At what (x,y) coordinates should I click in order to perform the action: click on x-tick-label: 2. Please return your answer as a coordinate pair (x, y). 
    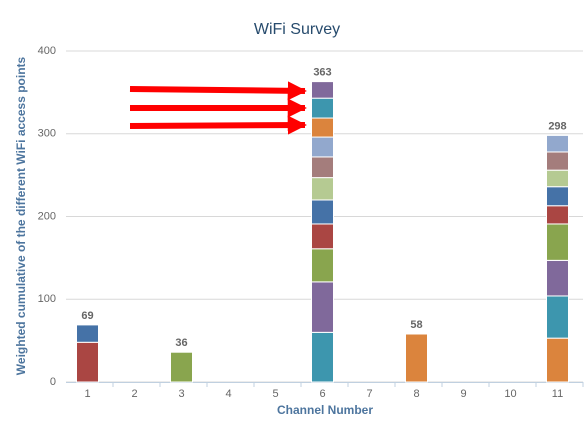
    Looking at the image, I should click on (134, 394).